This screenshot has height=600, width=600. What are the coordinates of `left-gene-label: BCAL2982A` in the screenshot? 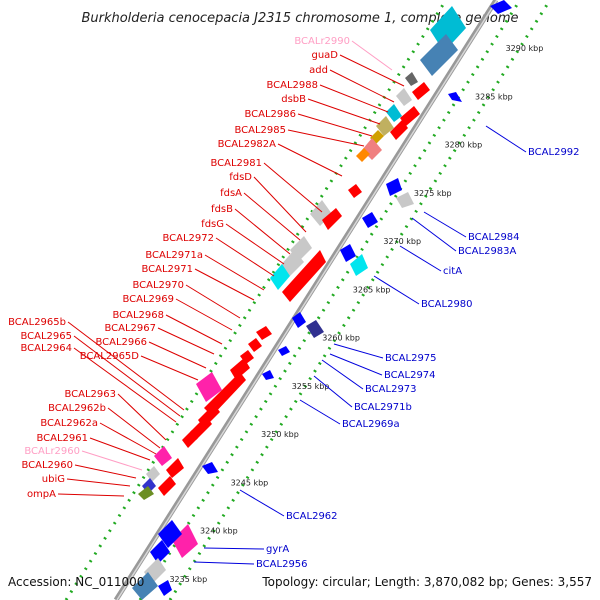 It's located at (247, 144).